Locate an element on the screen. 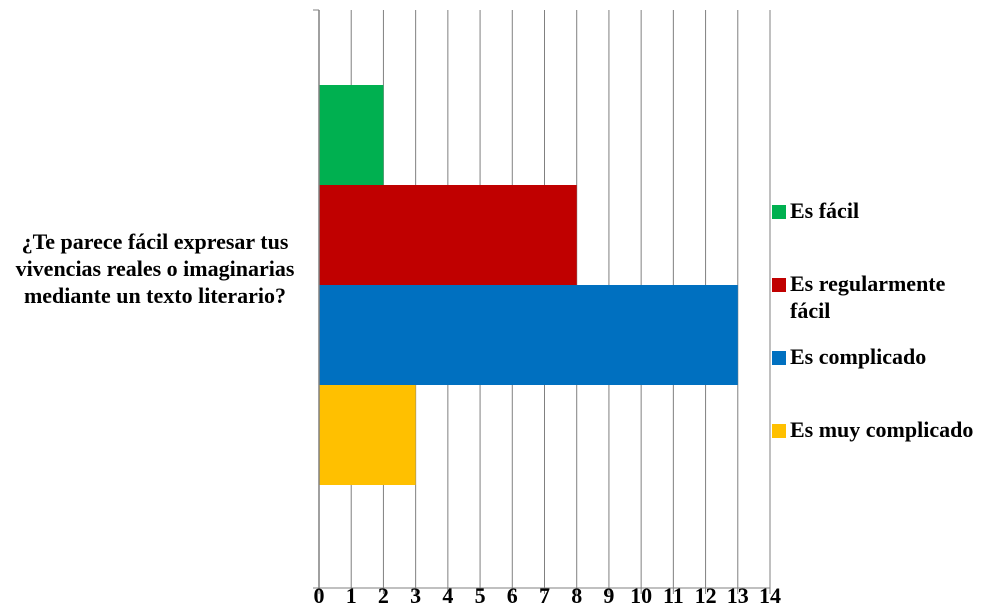 This screenshot has height=608, width=986. bar-es-complicado is located at coordinates (528, 335).